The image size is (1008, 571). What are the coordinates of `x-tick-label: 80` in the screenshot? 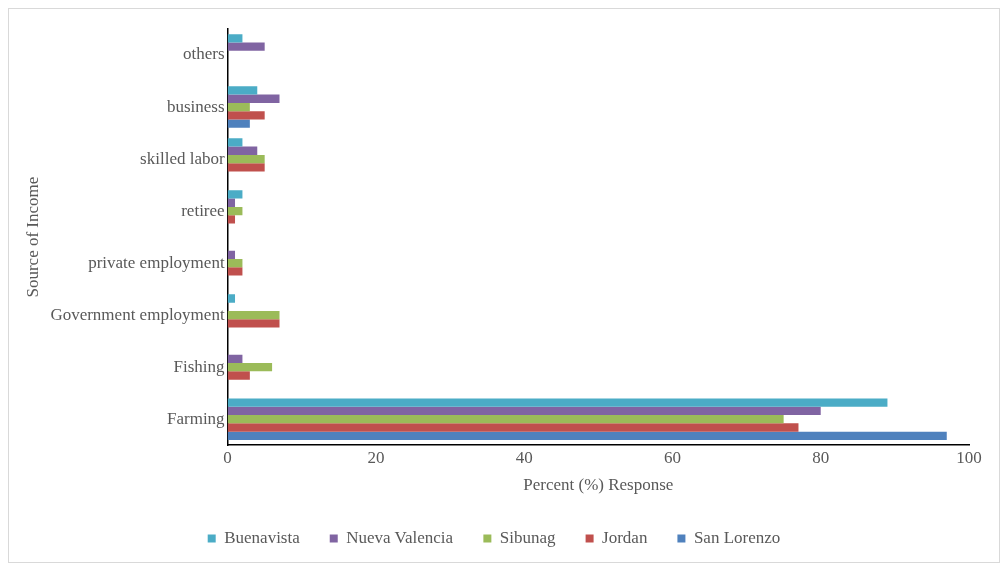 It's located at (821, 457).